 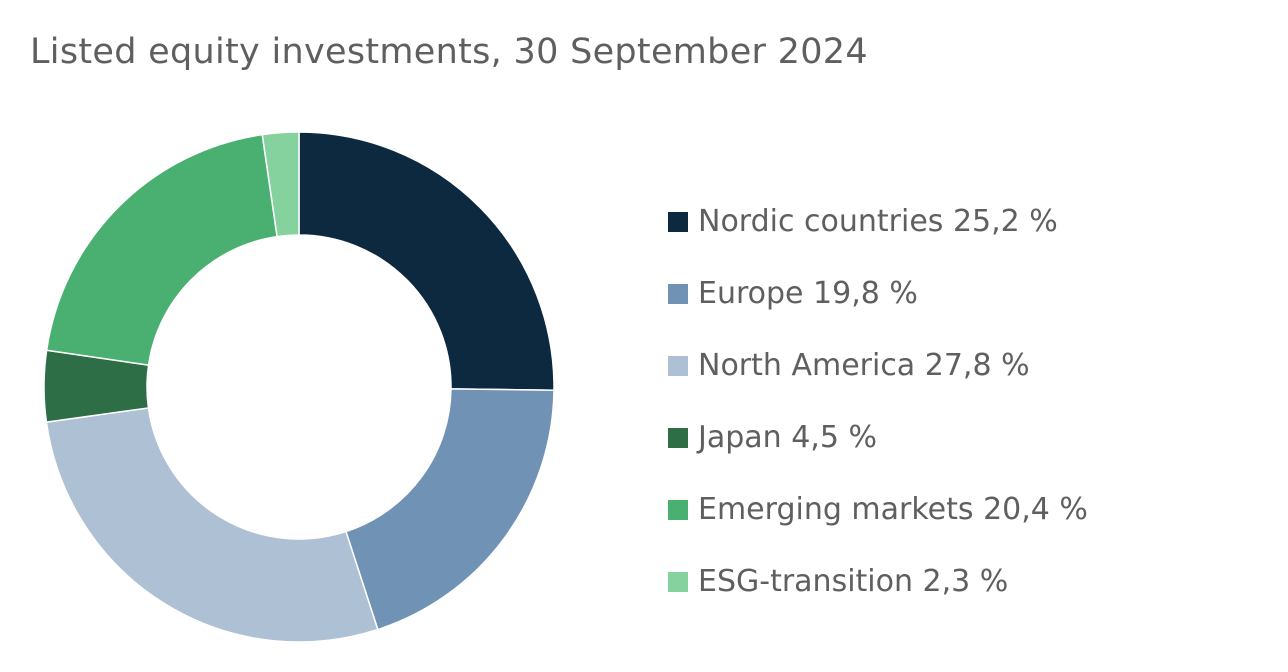 I want to click on legend-item: Europe 19,8 %, so click(x=878, y=294).